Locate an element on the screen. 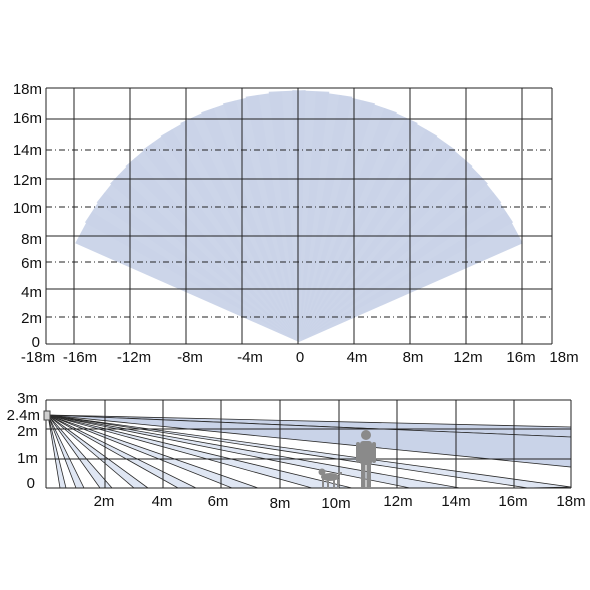  top-x-tick-12: 12m is located at coordinates (467, 357).